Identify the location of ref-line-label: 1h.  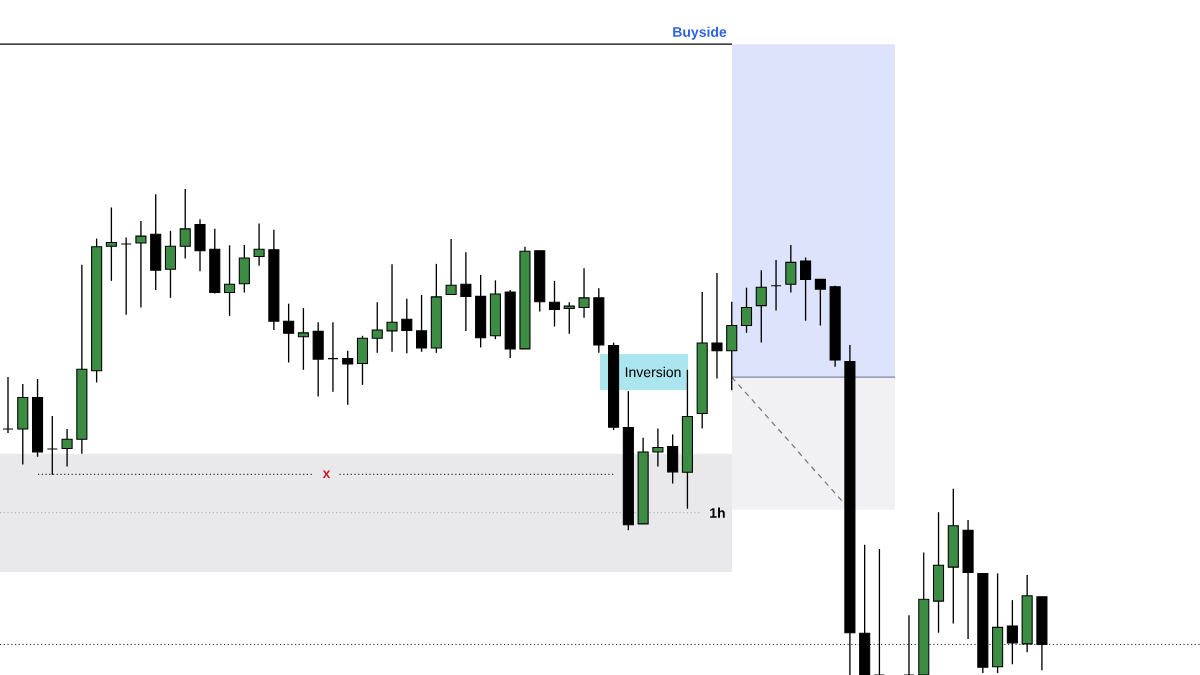
(717, 512).